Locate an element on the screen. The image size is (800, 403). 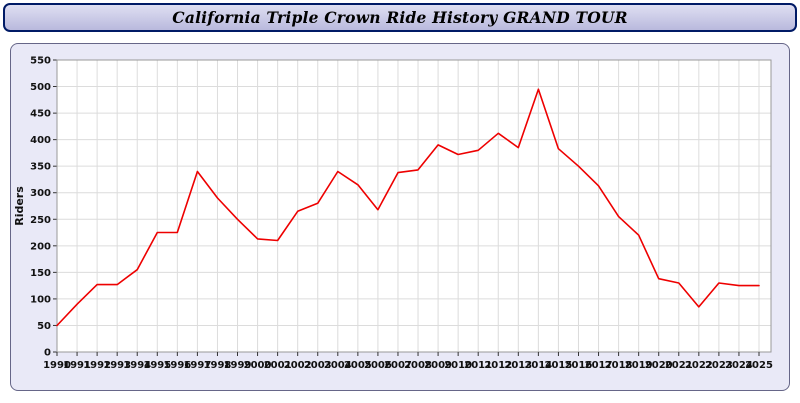
svg-text: 2022 is located at coordinates (699, 365).